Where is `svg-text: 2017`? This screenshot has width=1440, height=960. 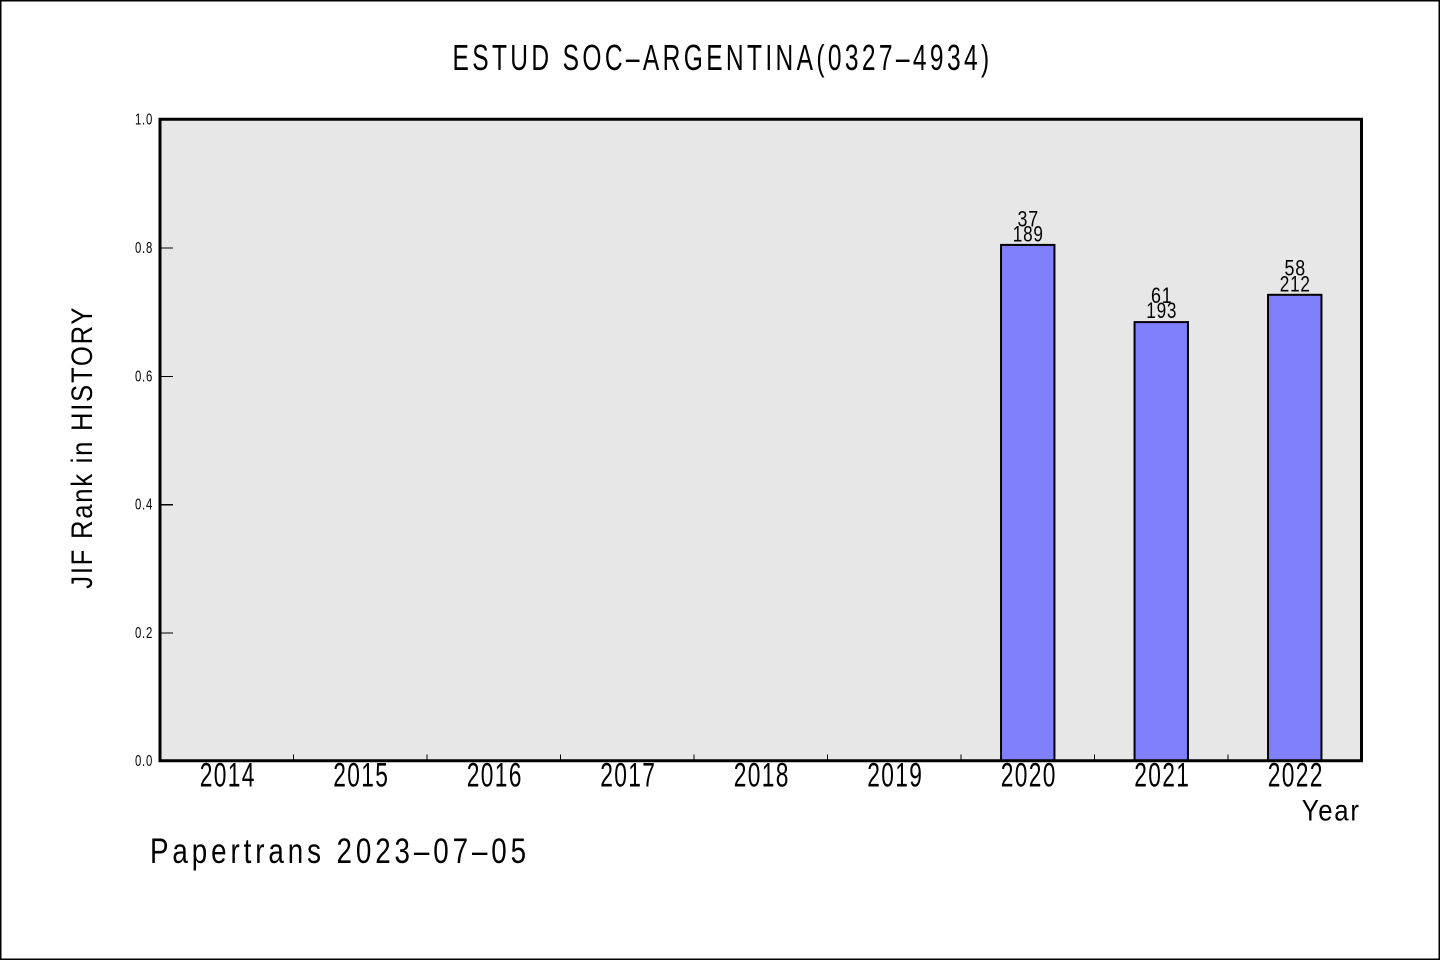
svg-text: 2017 is located at coordinates (628, 776).